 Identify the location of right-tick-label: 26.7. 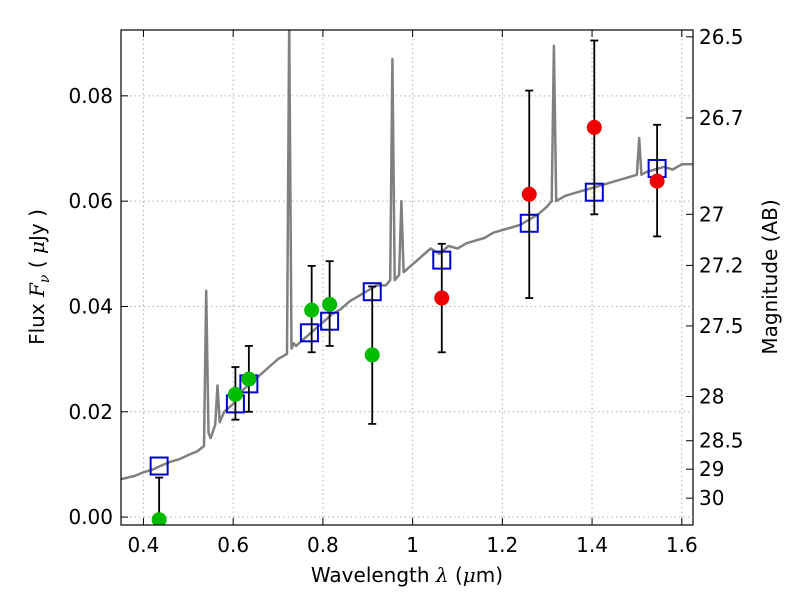
(721, 118).